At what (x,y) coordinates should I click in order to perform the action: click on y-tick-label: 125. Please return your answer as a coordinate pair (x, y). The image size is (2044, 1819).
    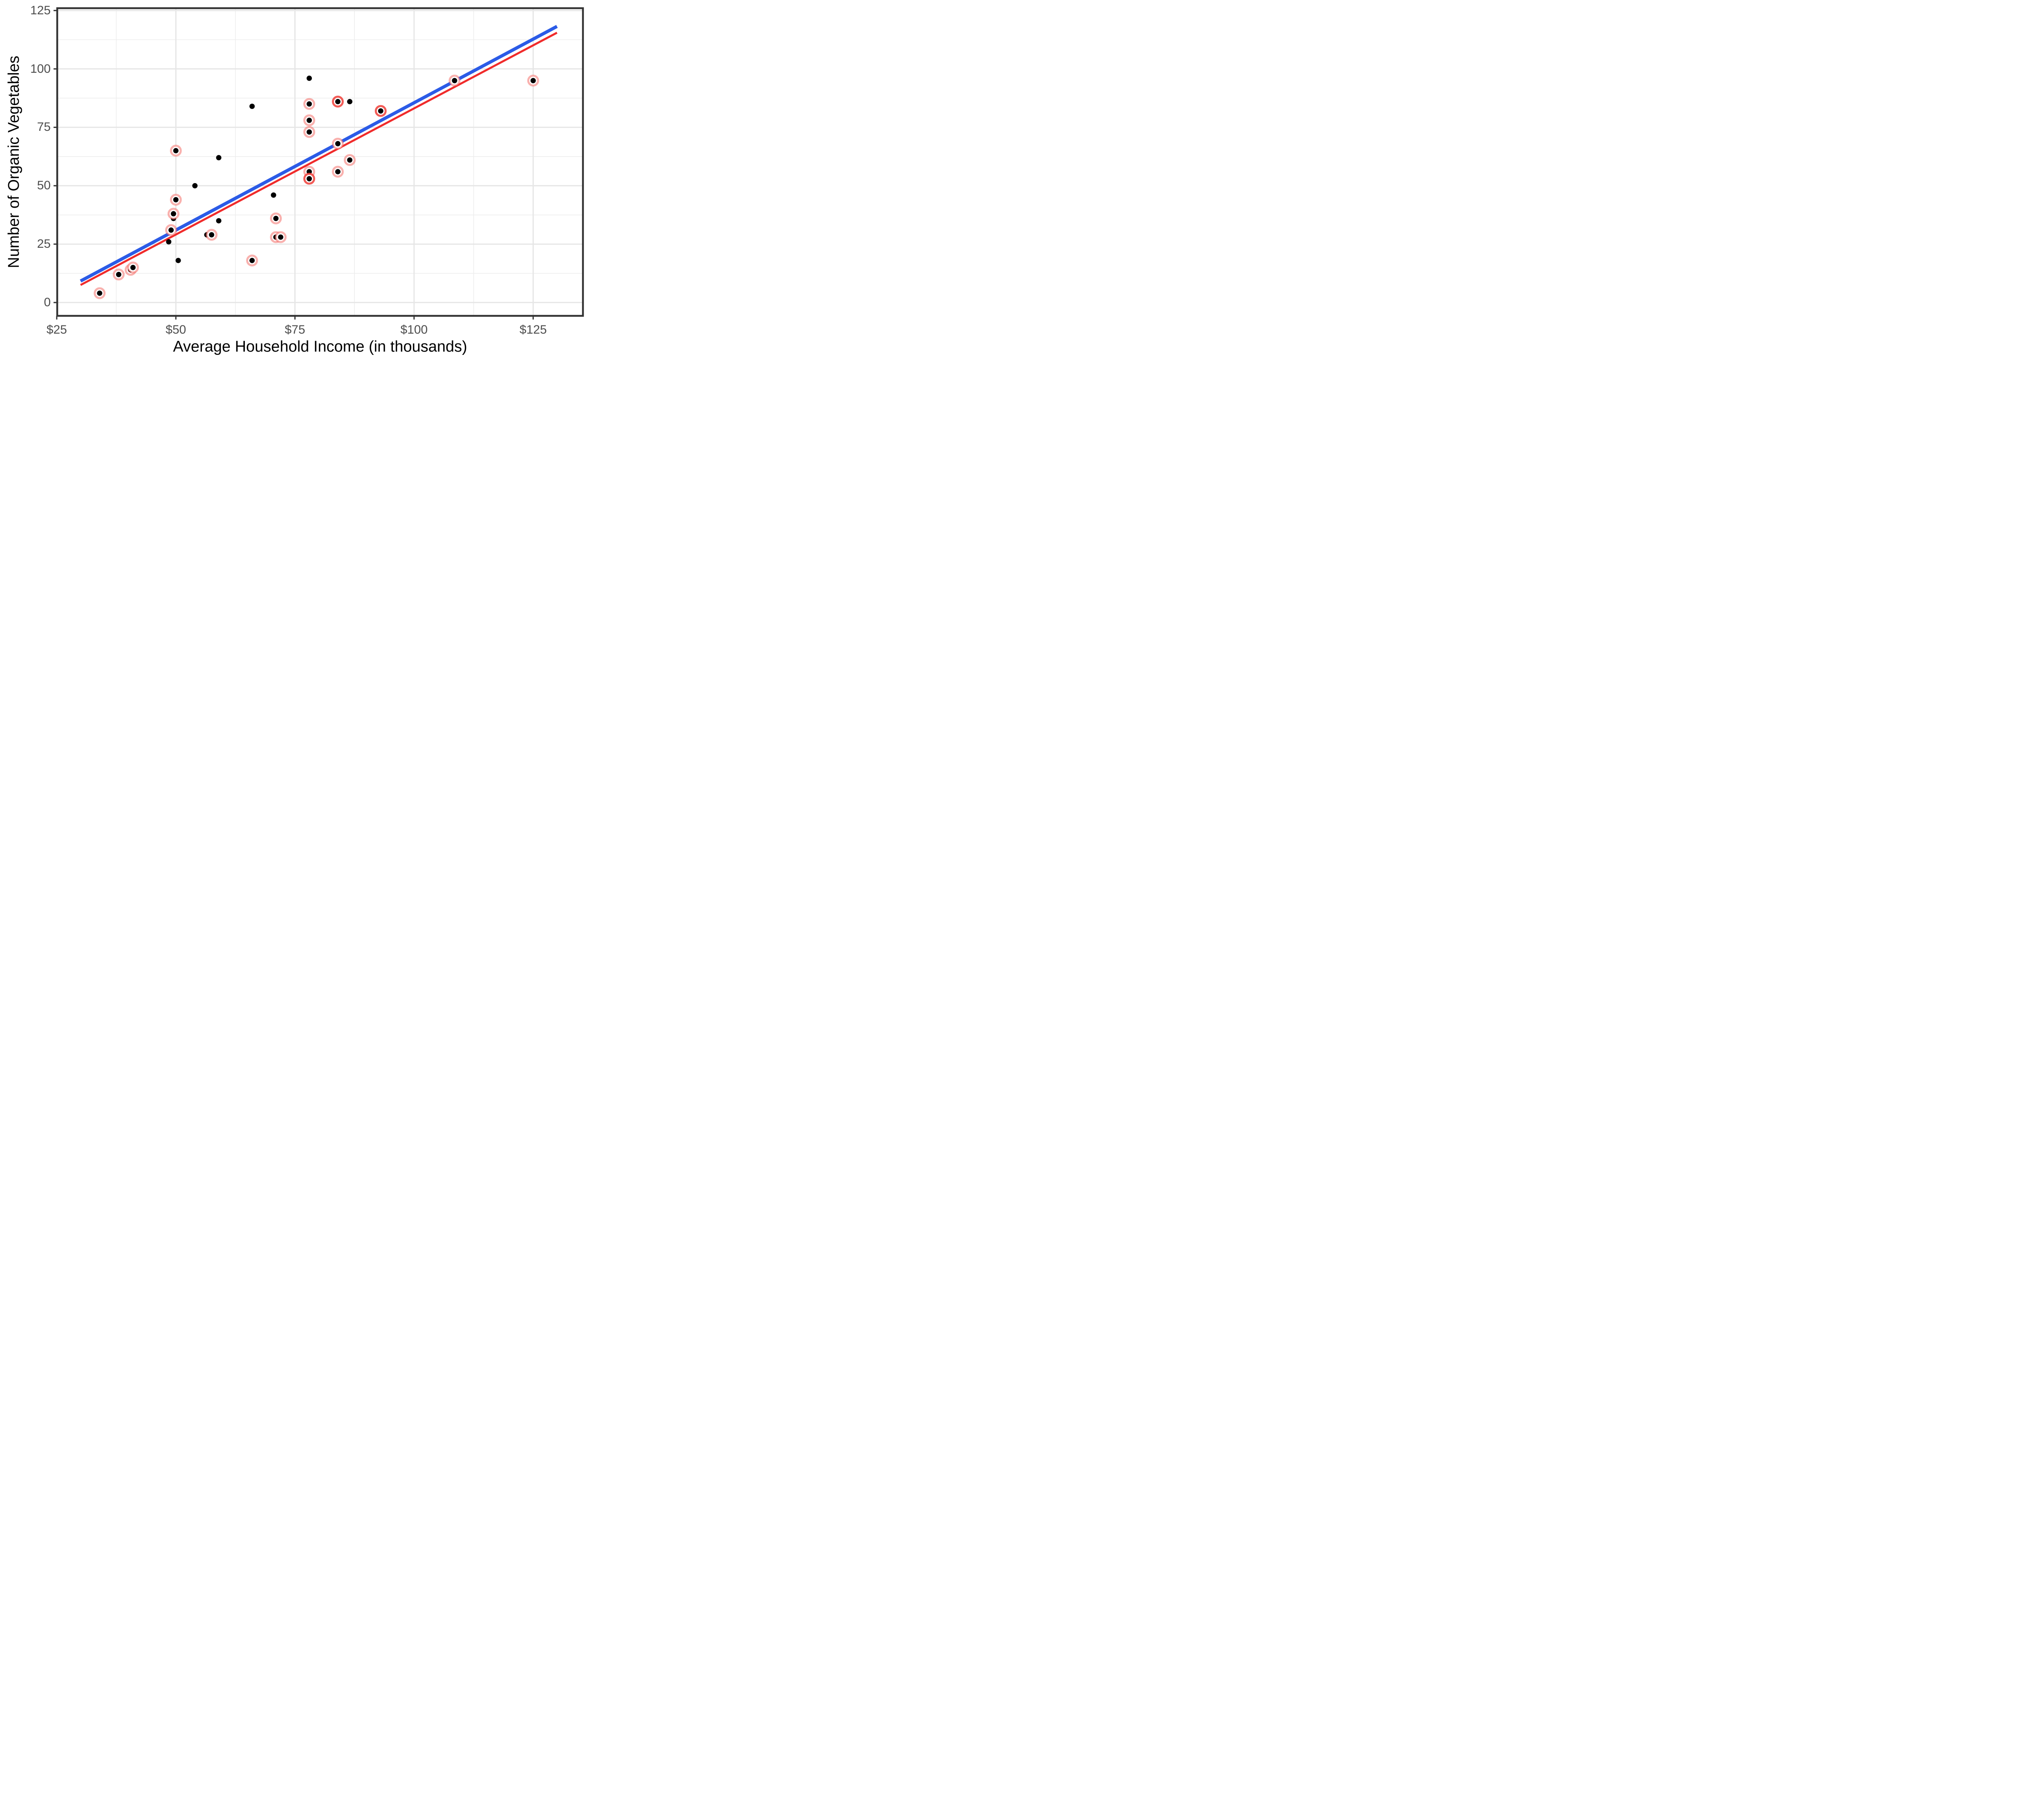
    Looking at the image, I should click on (41, 10).